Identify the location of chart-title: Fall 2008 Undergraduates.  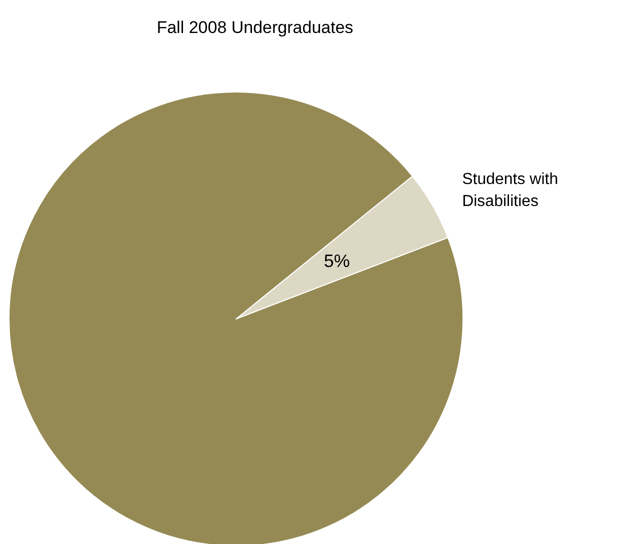
(255, 27).